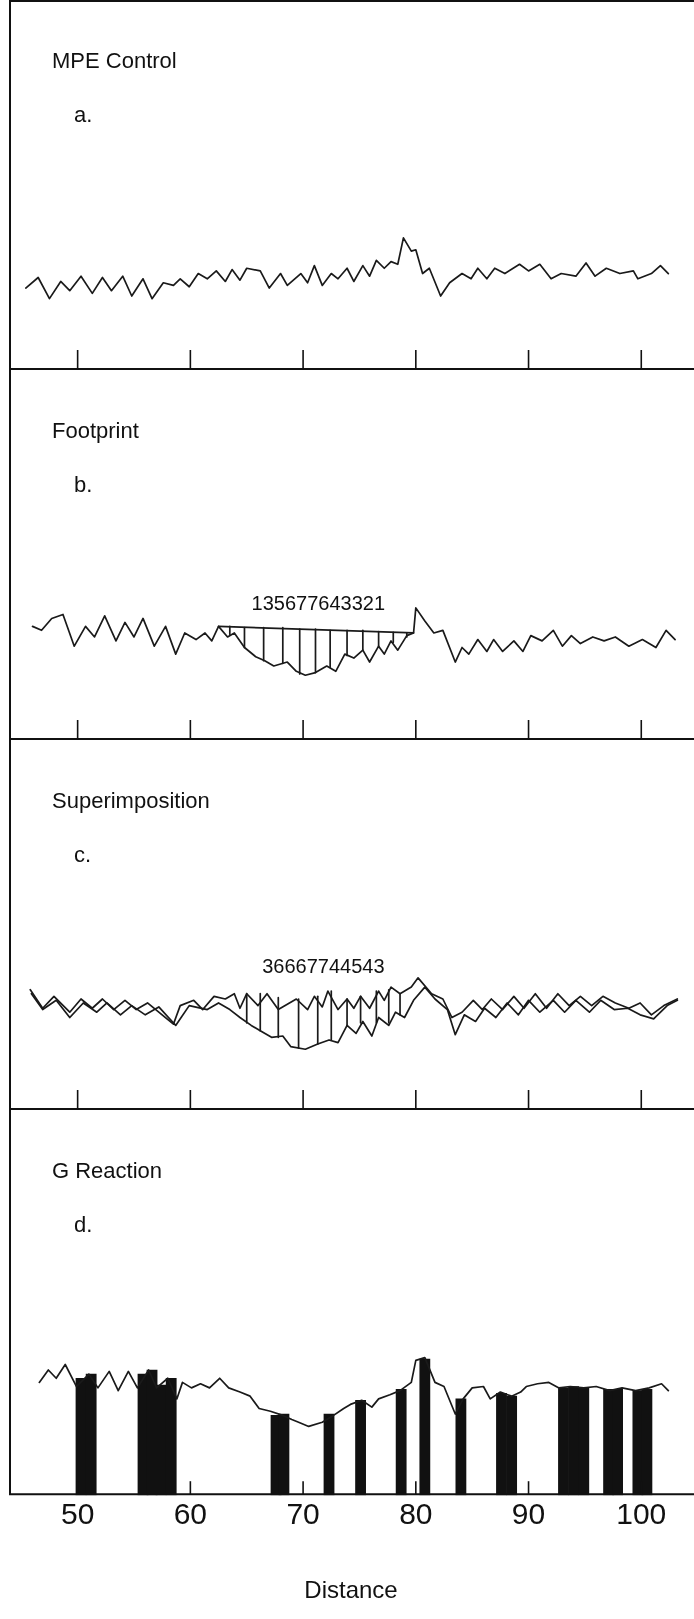  Describe the element at coordinates (318, 602) in the screenshot. I see `annotation: 135677643321` at that location.